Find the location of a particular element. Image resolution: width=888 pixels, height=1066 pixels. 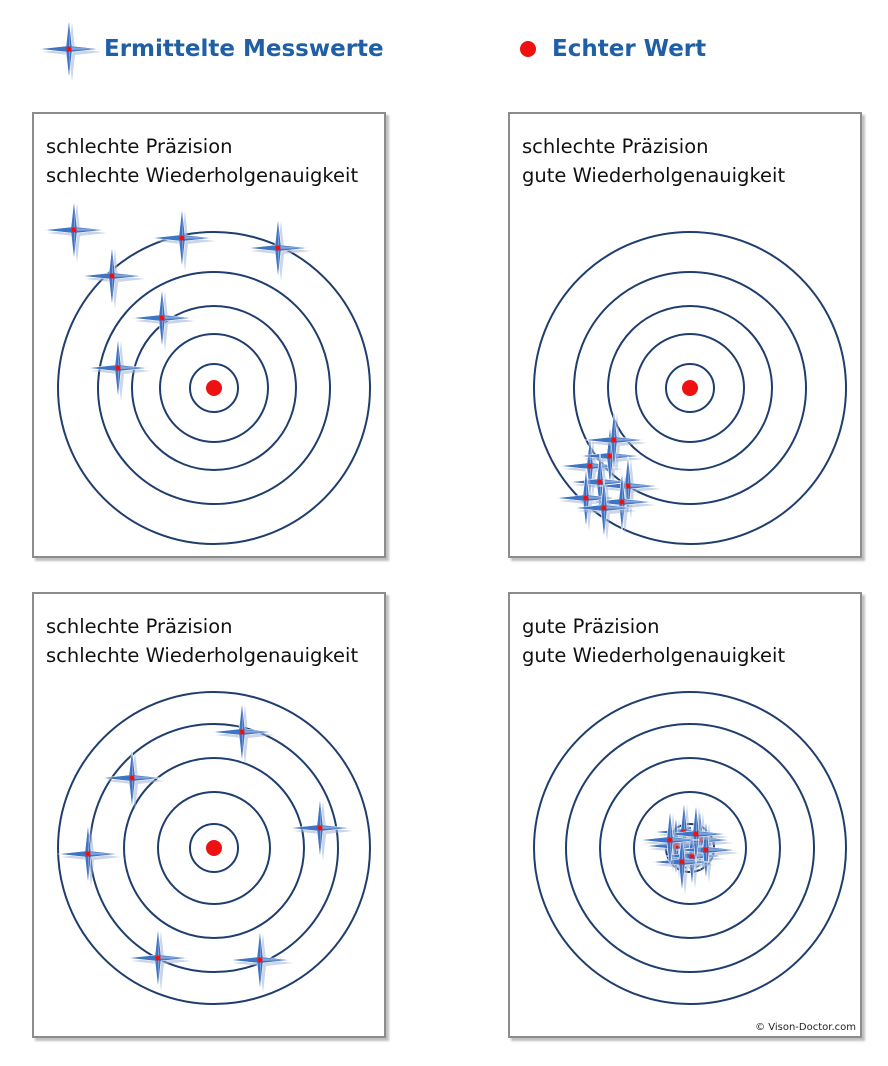

legend-measured: Ermittelte Messwerte is located at coordinates (211, 49).